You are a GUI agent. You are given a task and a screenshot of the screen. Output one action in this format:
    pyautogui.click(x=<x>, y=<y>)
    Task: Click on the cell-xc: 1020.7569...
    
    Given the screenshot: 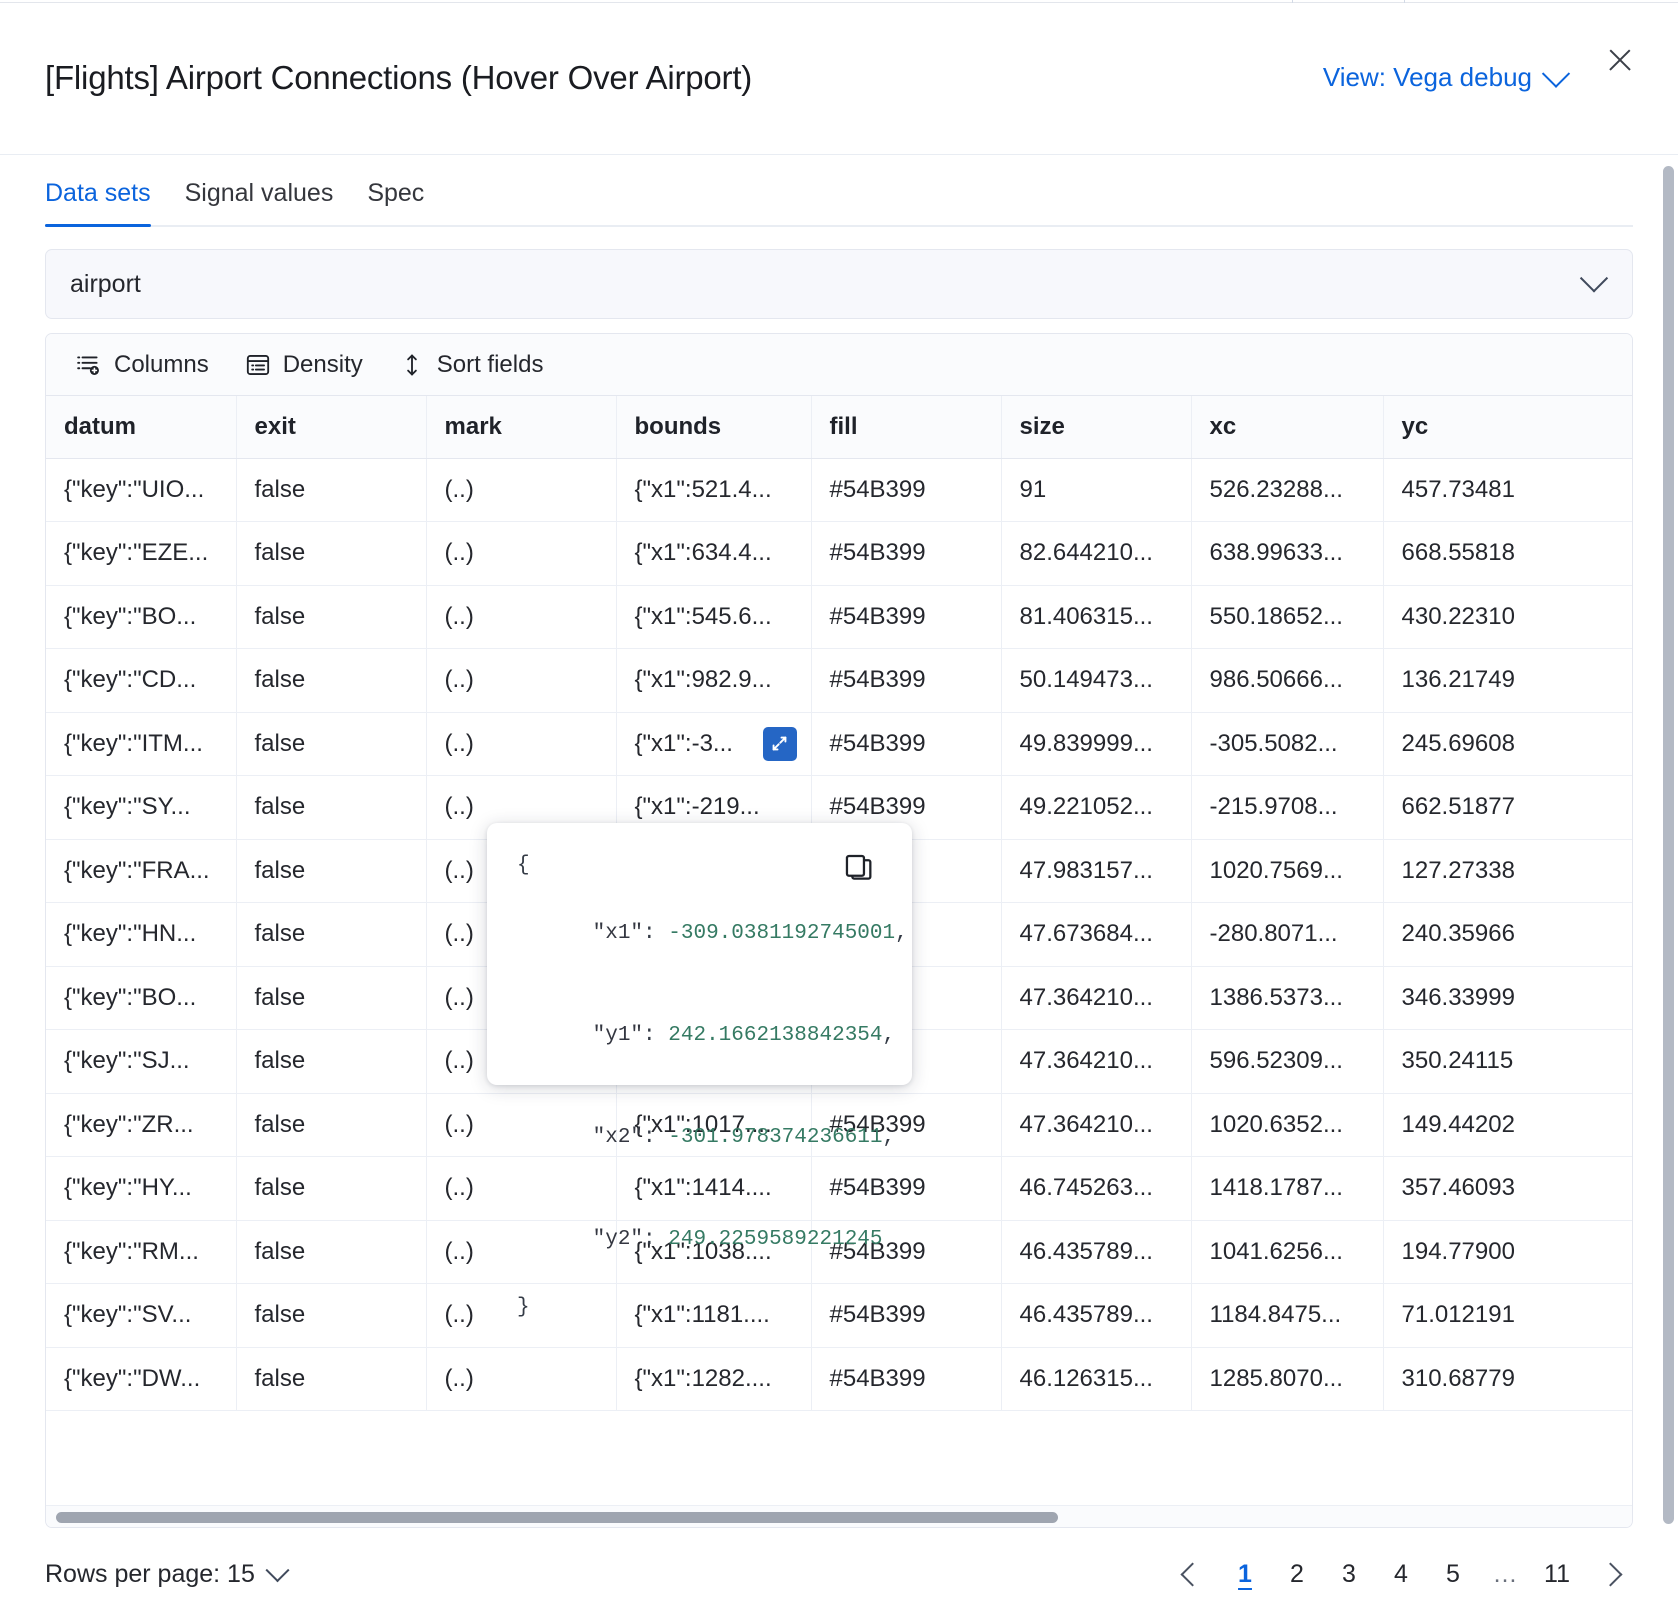 What is the action you would take?
    pyautogui.click(x=1287, y=871)
    